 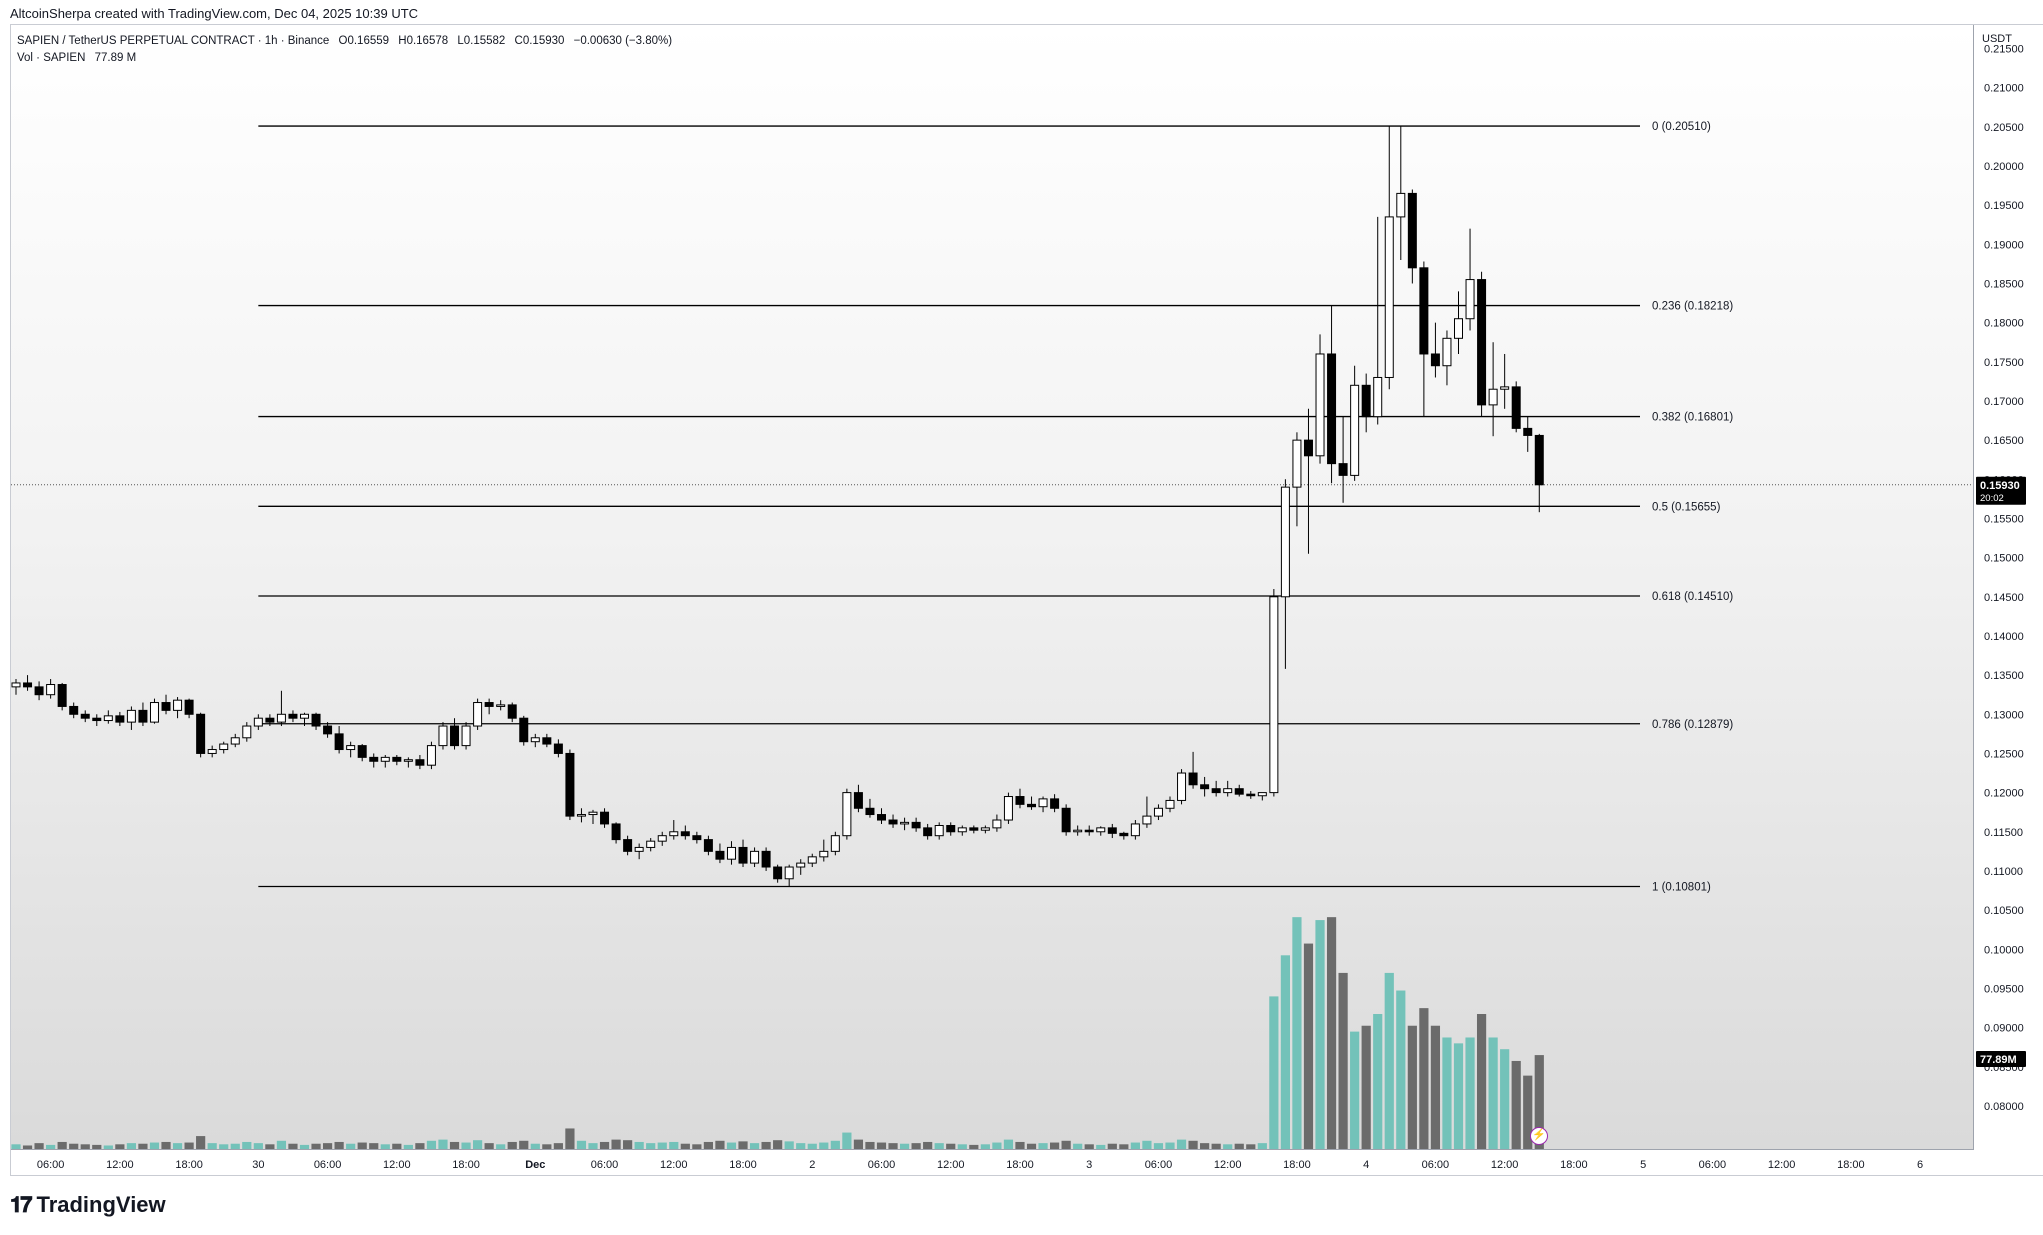 I want to click on change-value: −0.00630 (−3.80%), so click(x=623, y=41).